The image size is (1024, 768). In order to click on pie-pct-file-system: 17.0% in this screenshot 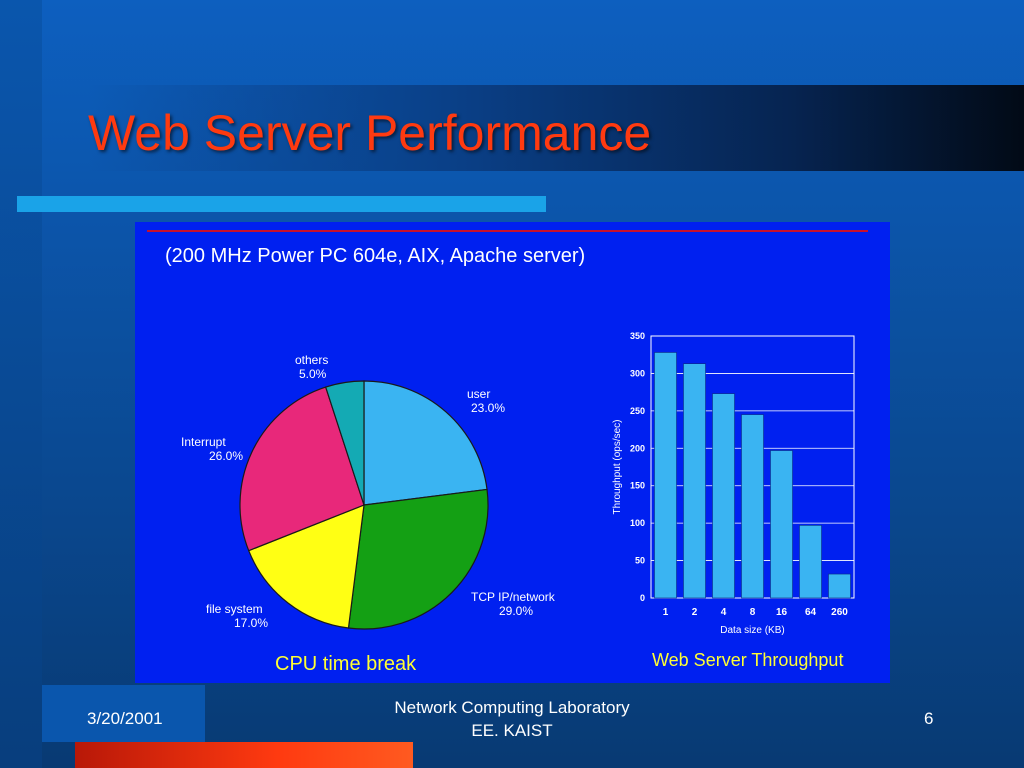, I will do `click(251, 623)`.